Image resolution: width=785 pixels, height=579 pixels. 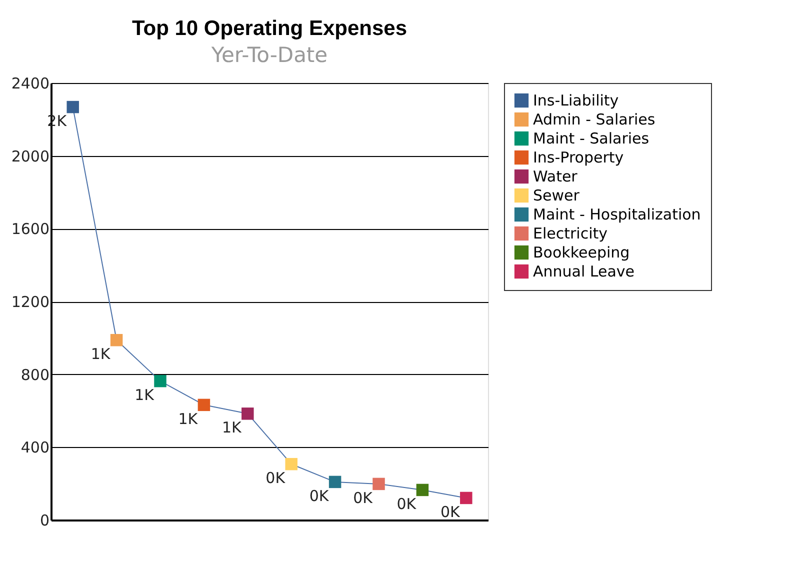 What do you see at coordinates (30, 156) in the screenshot?
I see `y-tick-label: 2000` at bounding box center [30, 156].